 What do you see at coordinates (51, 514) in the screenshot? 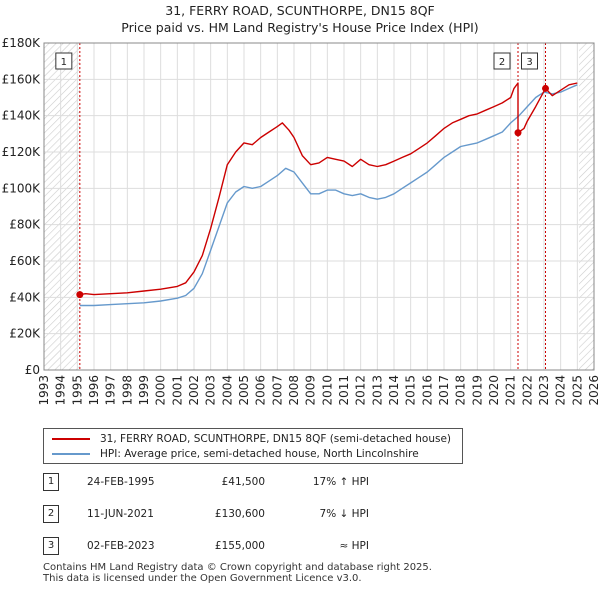
I see `sale-number: 2` at bounding box center [51, 514].